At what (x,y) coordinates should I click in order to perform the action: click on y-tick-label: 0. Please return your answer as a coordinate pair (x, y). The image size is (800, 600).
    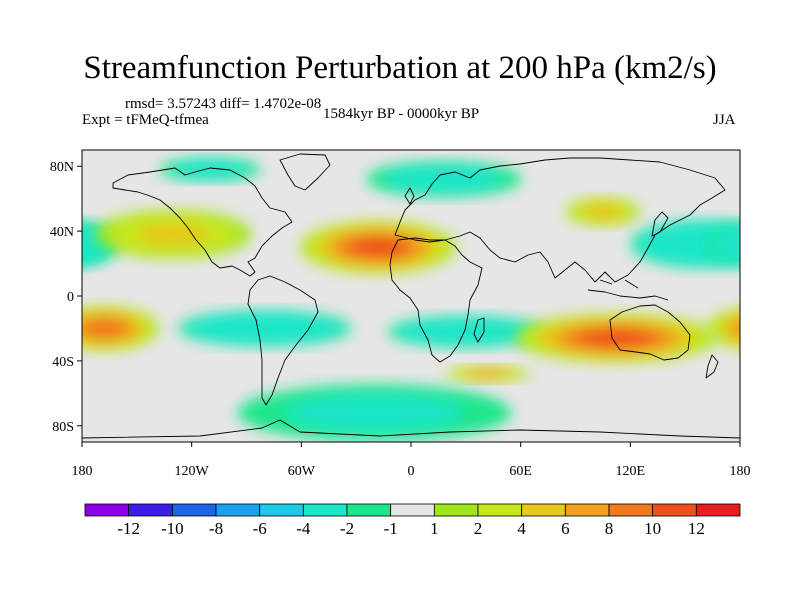
    Looking at the image, I should click on (70, 297).